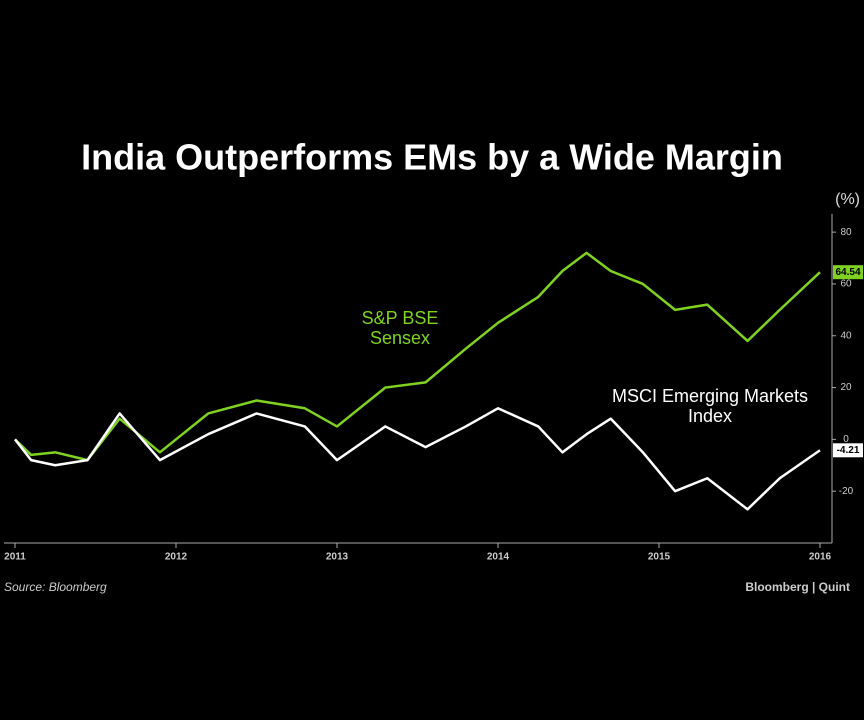 The image size is (864, 720). I want to click on brand: Bloomberg | Quint, so click(797, 587).